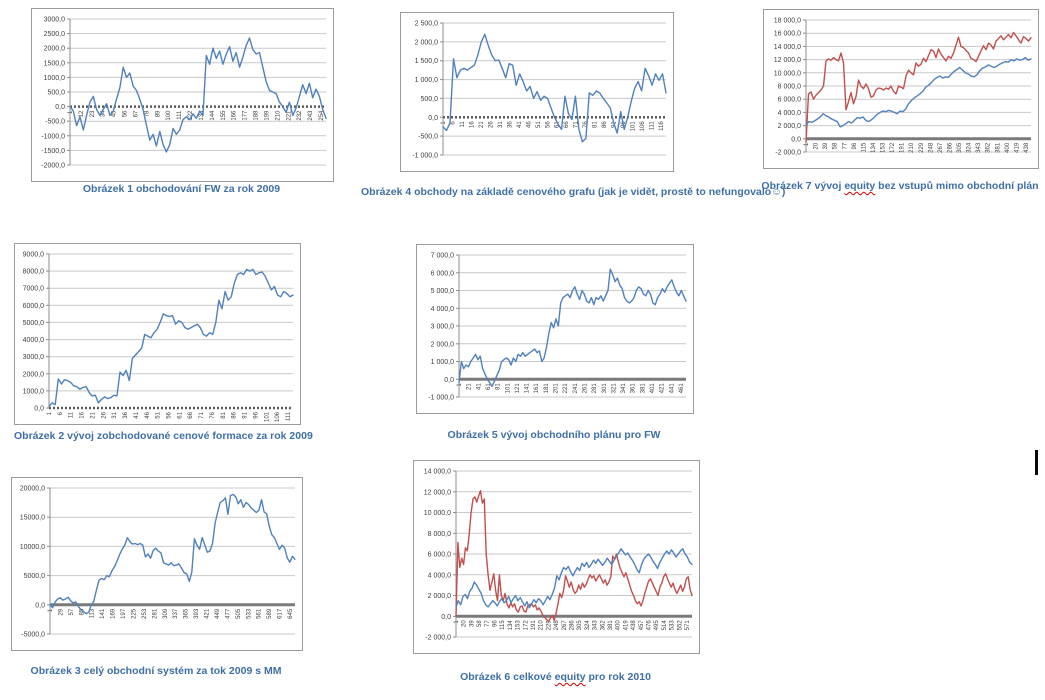  Describe the element at coordinates (588, 625) in the screenshot. I see `svg-text: 324` at that location.